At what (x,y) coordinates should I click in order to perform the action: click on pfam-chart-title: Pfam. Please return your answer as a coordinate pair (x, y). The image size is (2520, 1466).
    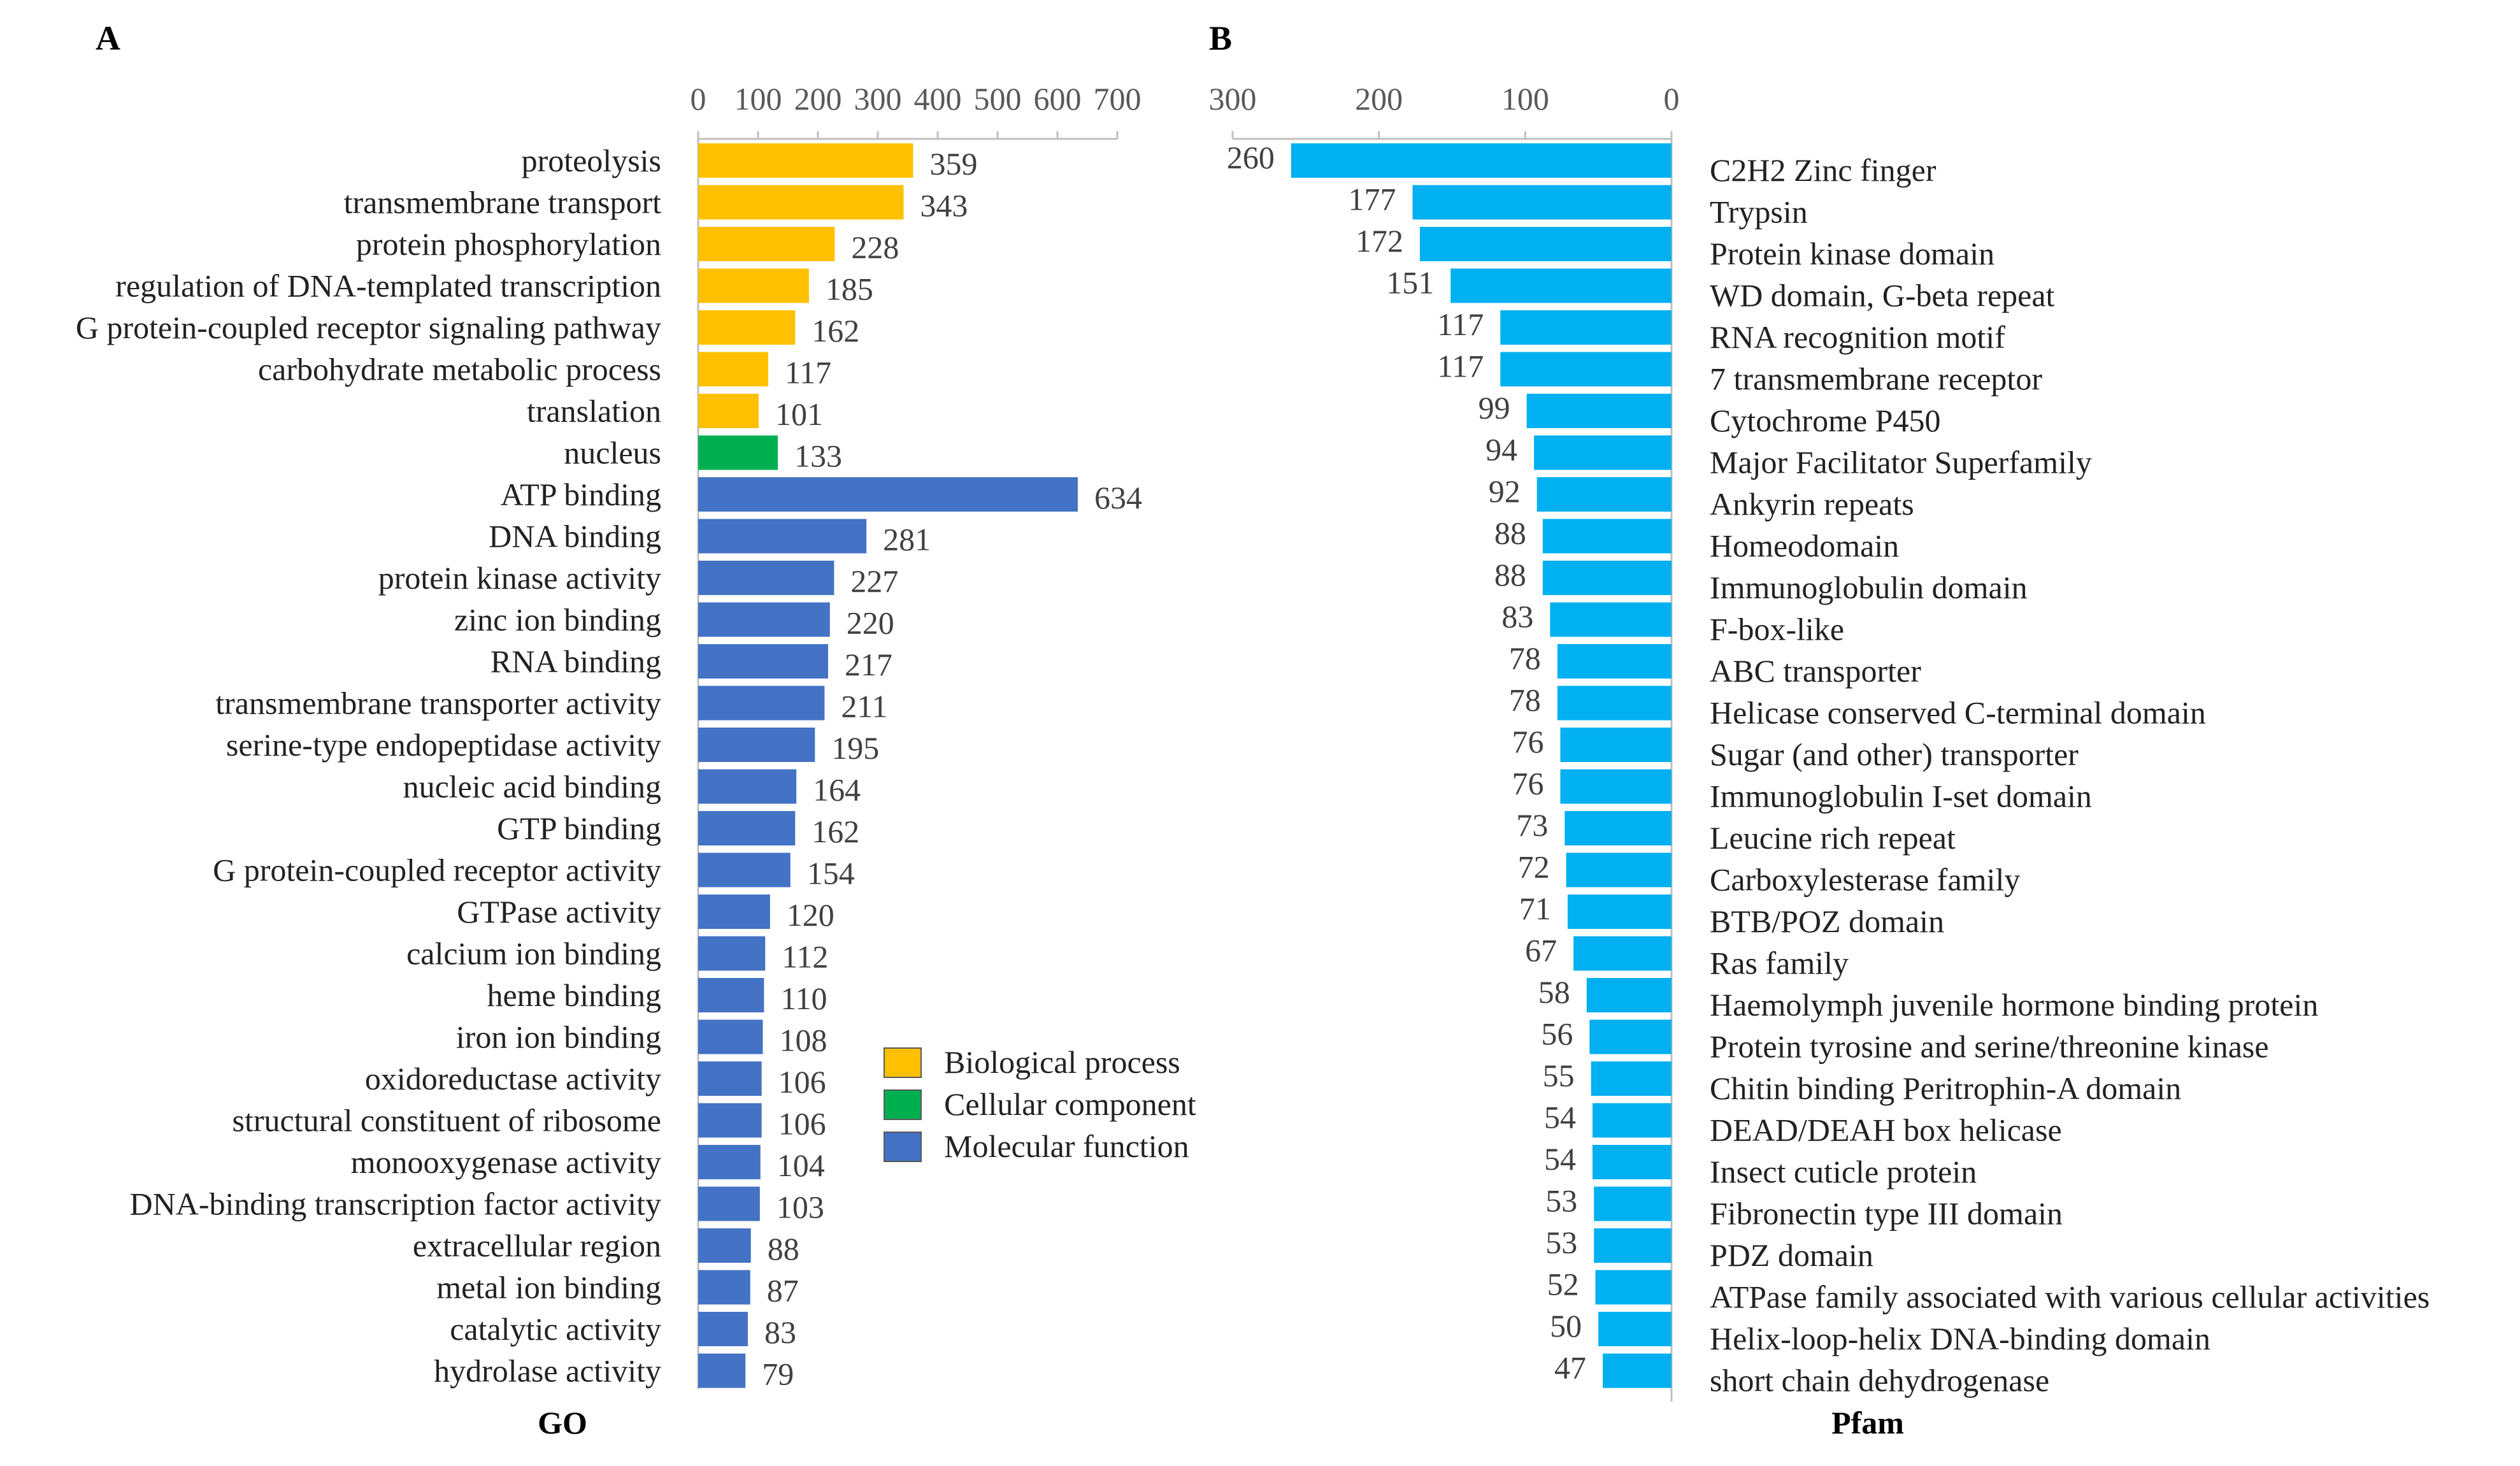
    Looking at the image, I should click on (1867, 1423).